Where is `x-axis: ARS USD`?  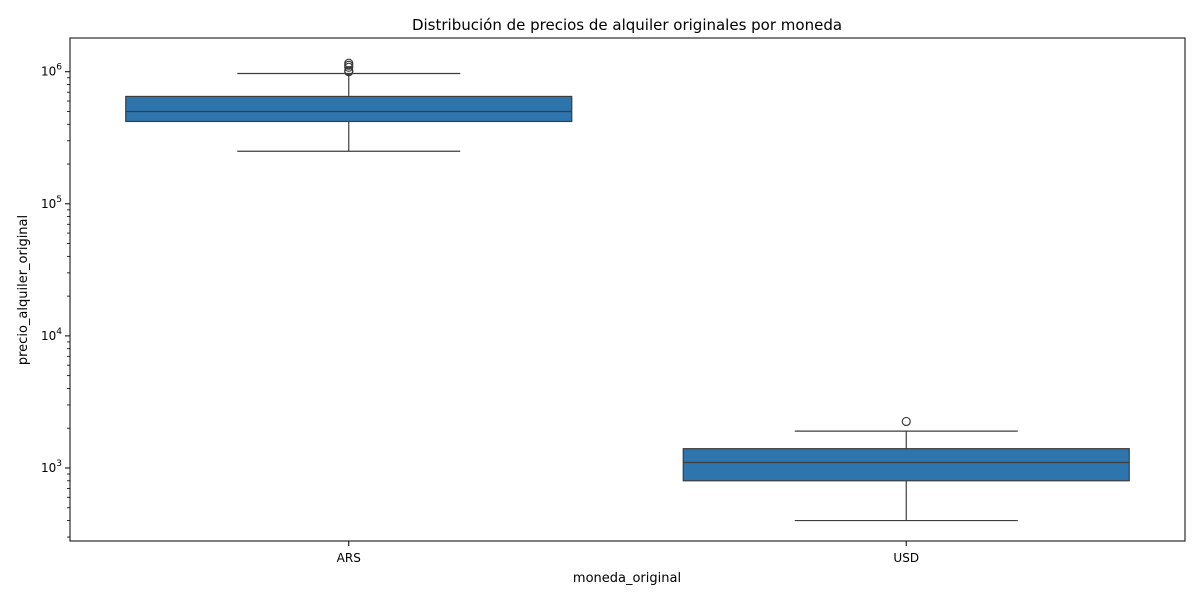
x-axis: ARS USD is located at coordinates (628, 553).